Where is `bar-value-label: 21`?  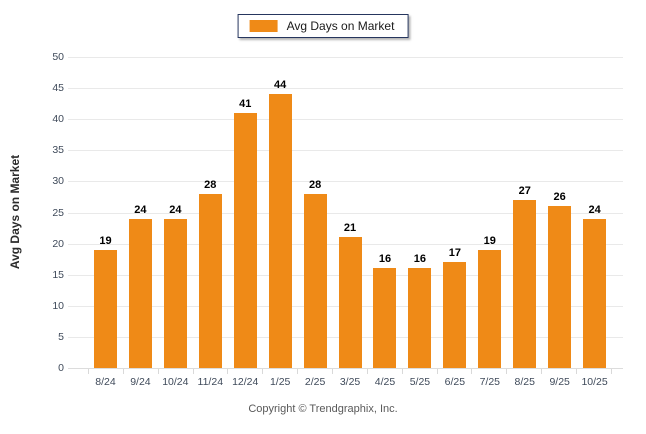 bar-value-label: 21 is located at coordinates (350, 228).